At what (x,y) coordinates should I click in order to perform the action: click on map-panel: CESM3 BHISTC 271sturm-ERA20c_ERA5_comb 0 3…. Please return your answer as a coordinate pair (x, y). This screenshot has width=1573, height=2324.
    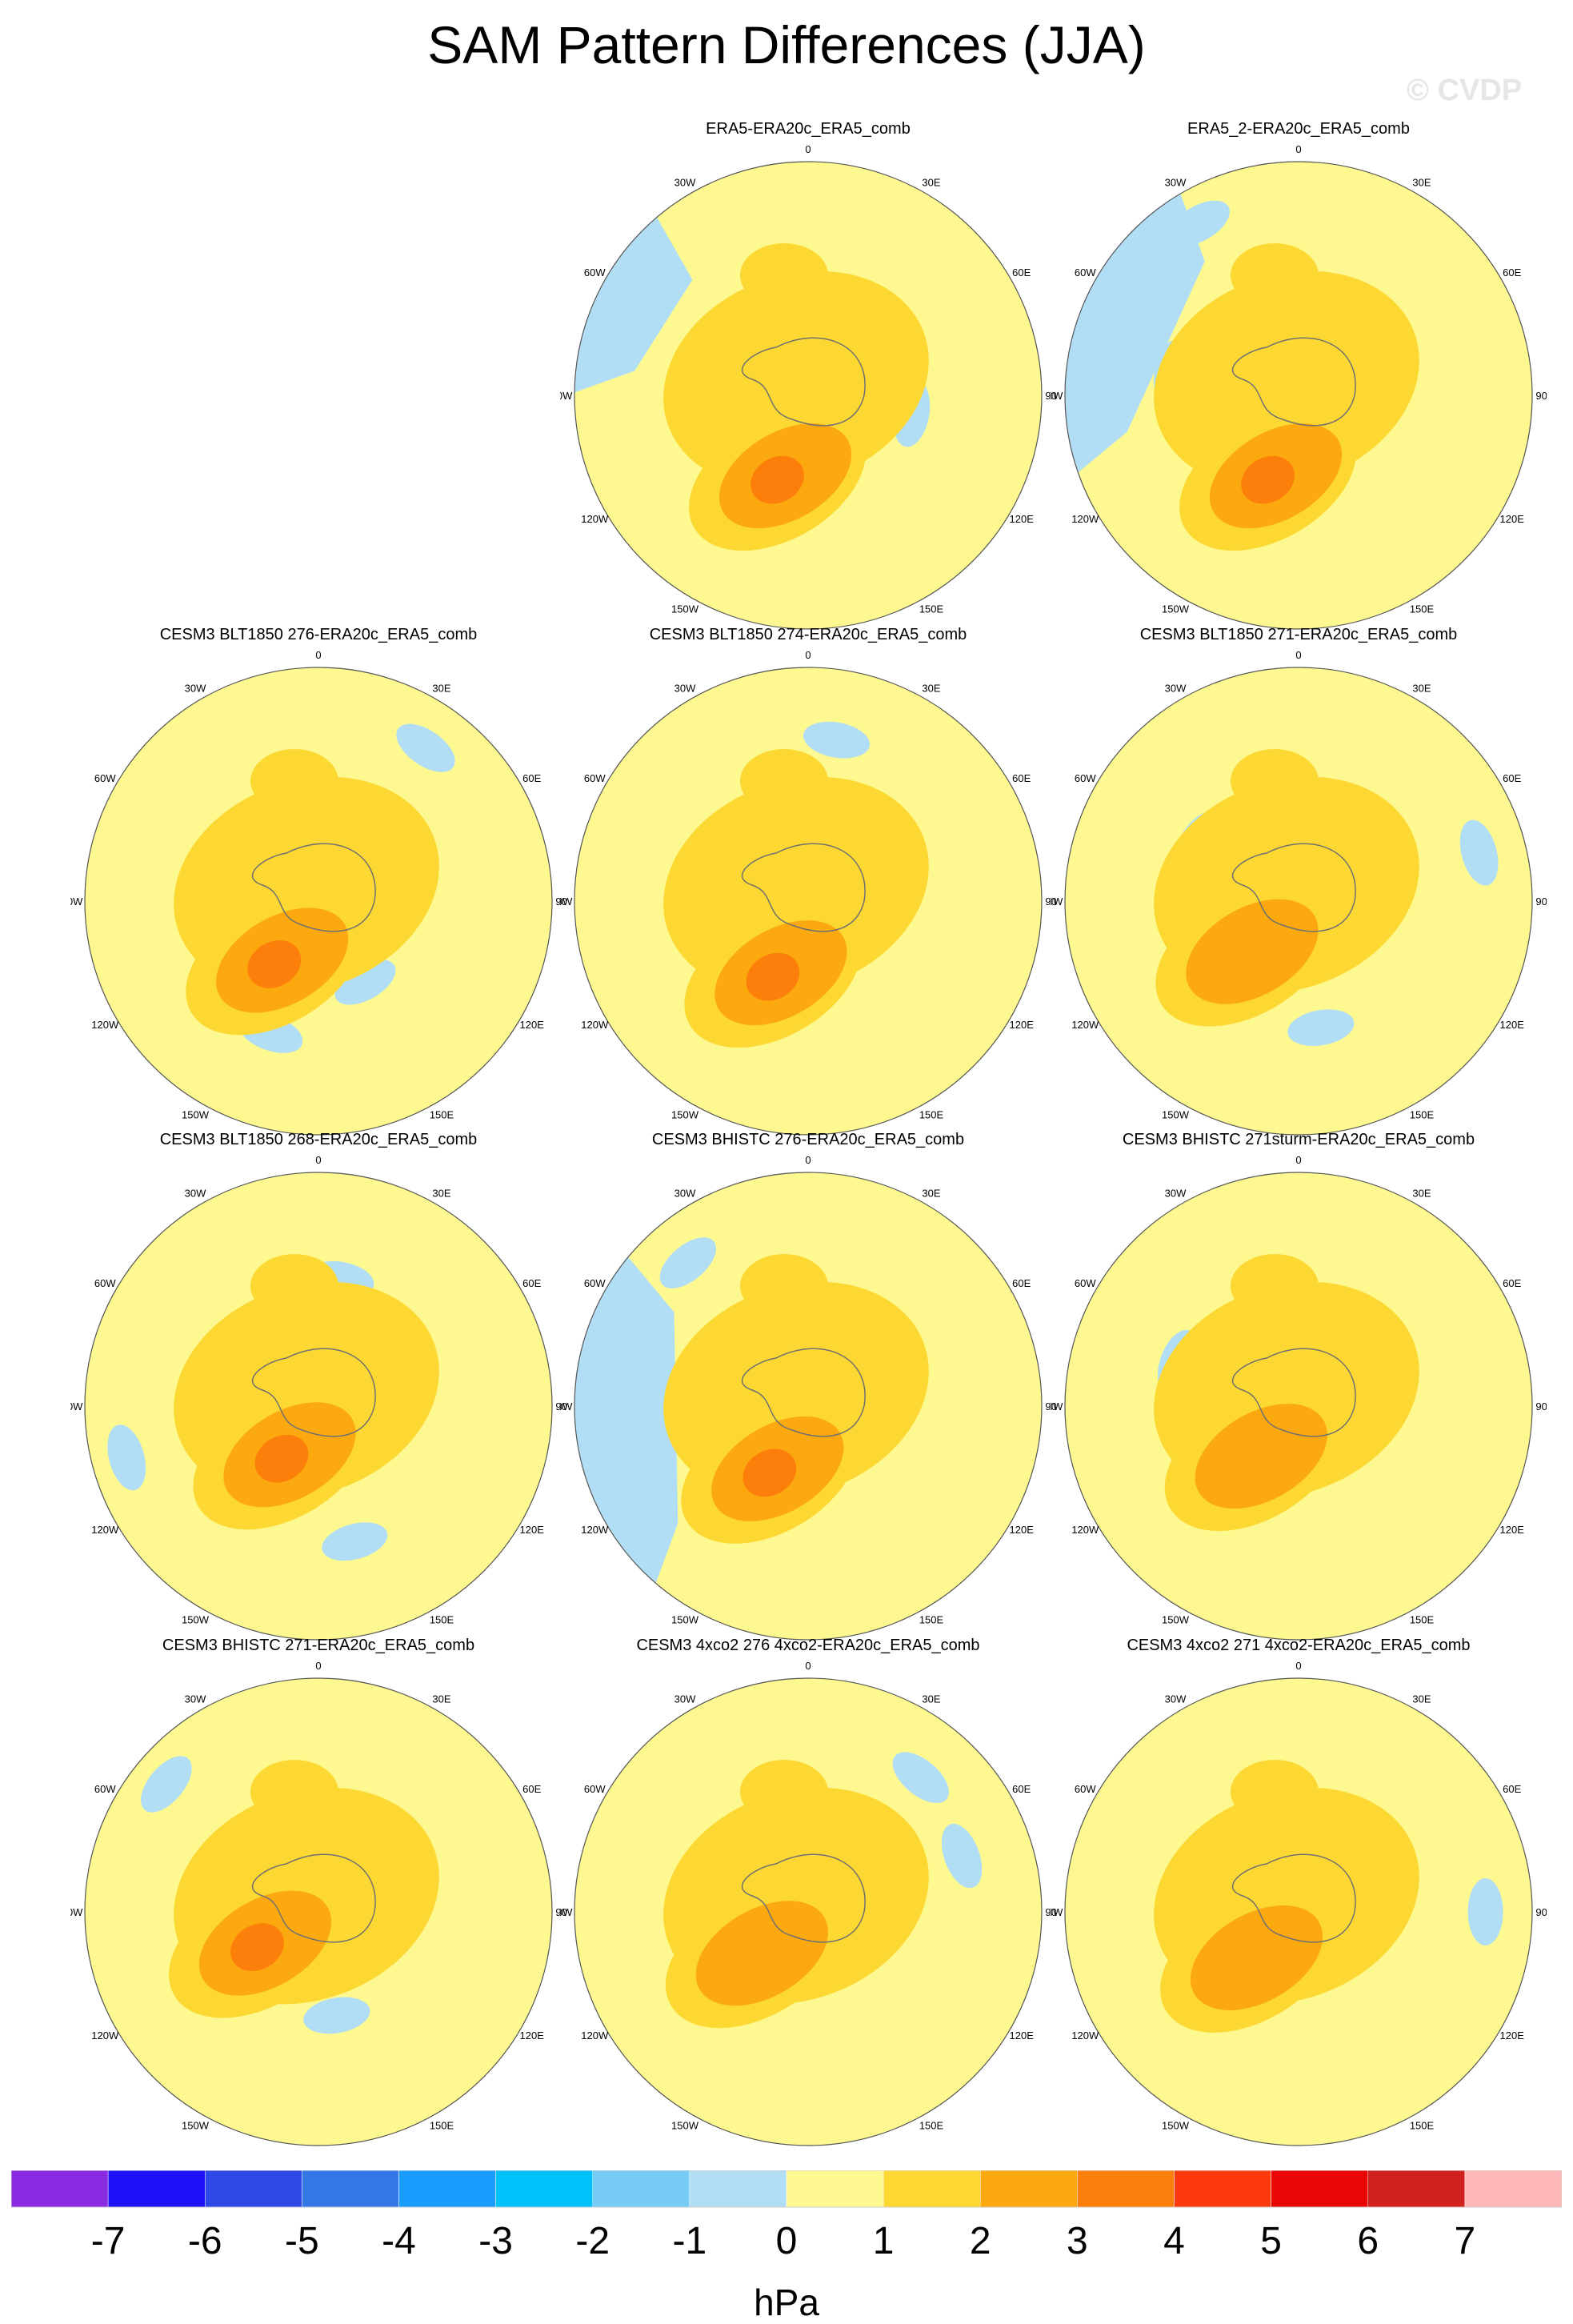
    Looking at the image, I should click on (1299, 1387).